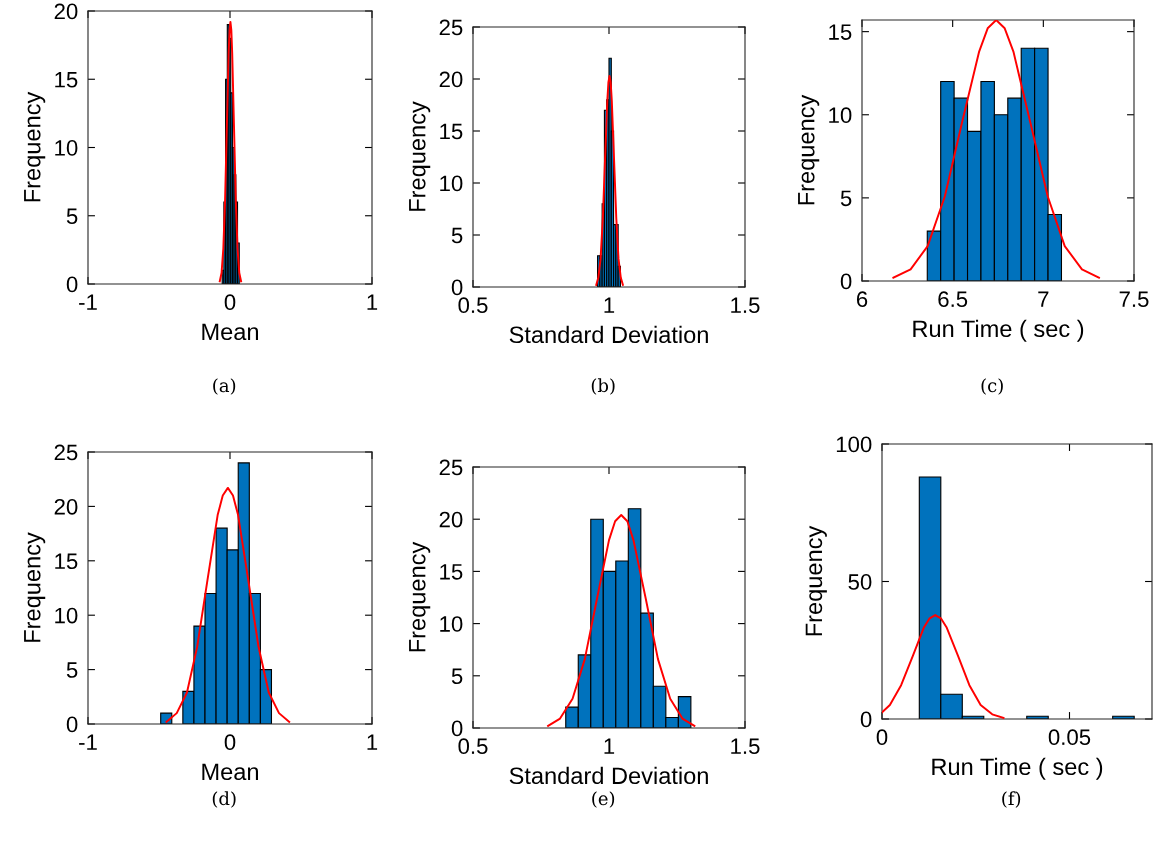 The width and height of the screenshot is (1163, 851). What do you see at coordinates (854, 444) in the screenshot?
I see `y-tick-label: 100` at bounding box center [854, 444].